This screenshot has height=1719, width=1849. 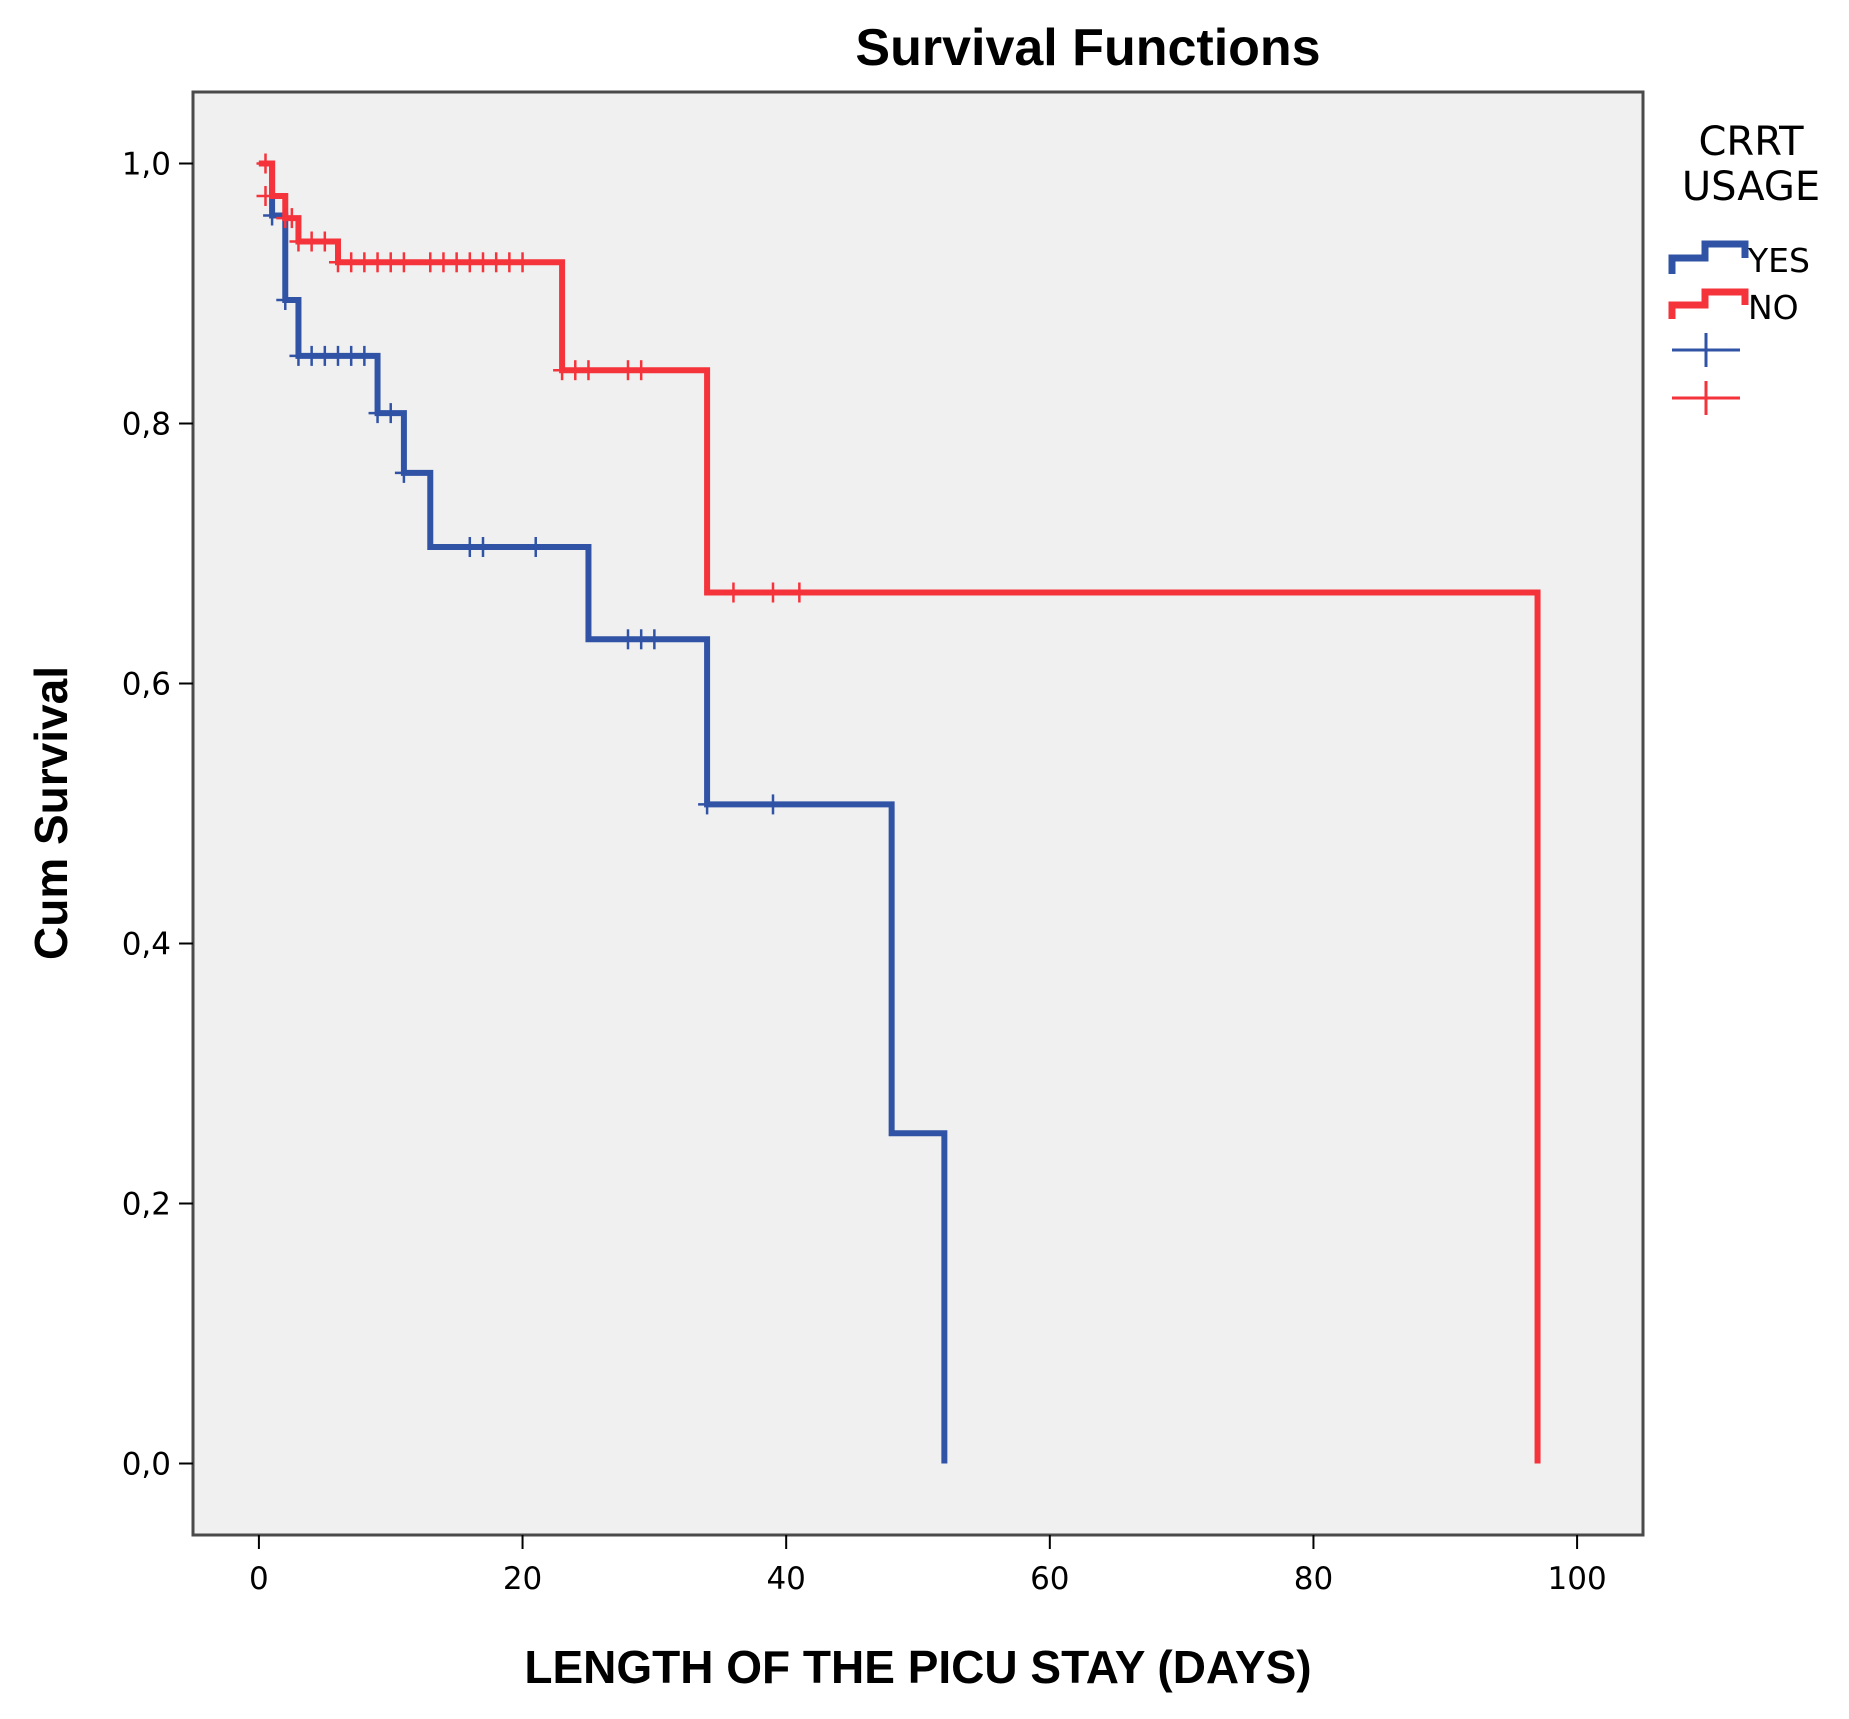 What do you see at coordinates (146, 165) in the screenshot?
I see `y-tick-label: 1,0` at bounding box center [146, 165].